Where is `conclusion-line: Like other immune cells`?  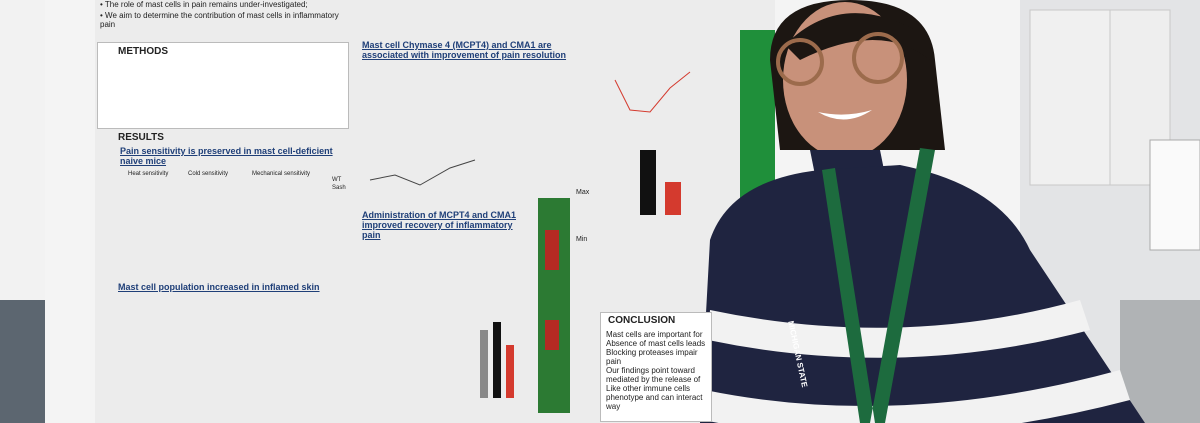
conclusion-line: Like other immune cells is located at coordinates (648, 388).